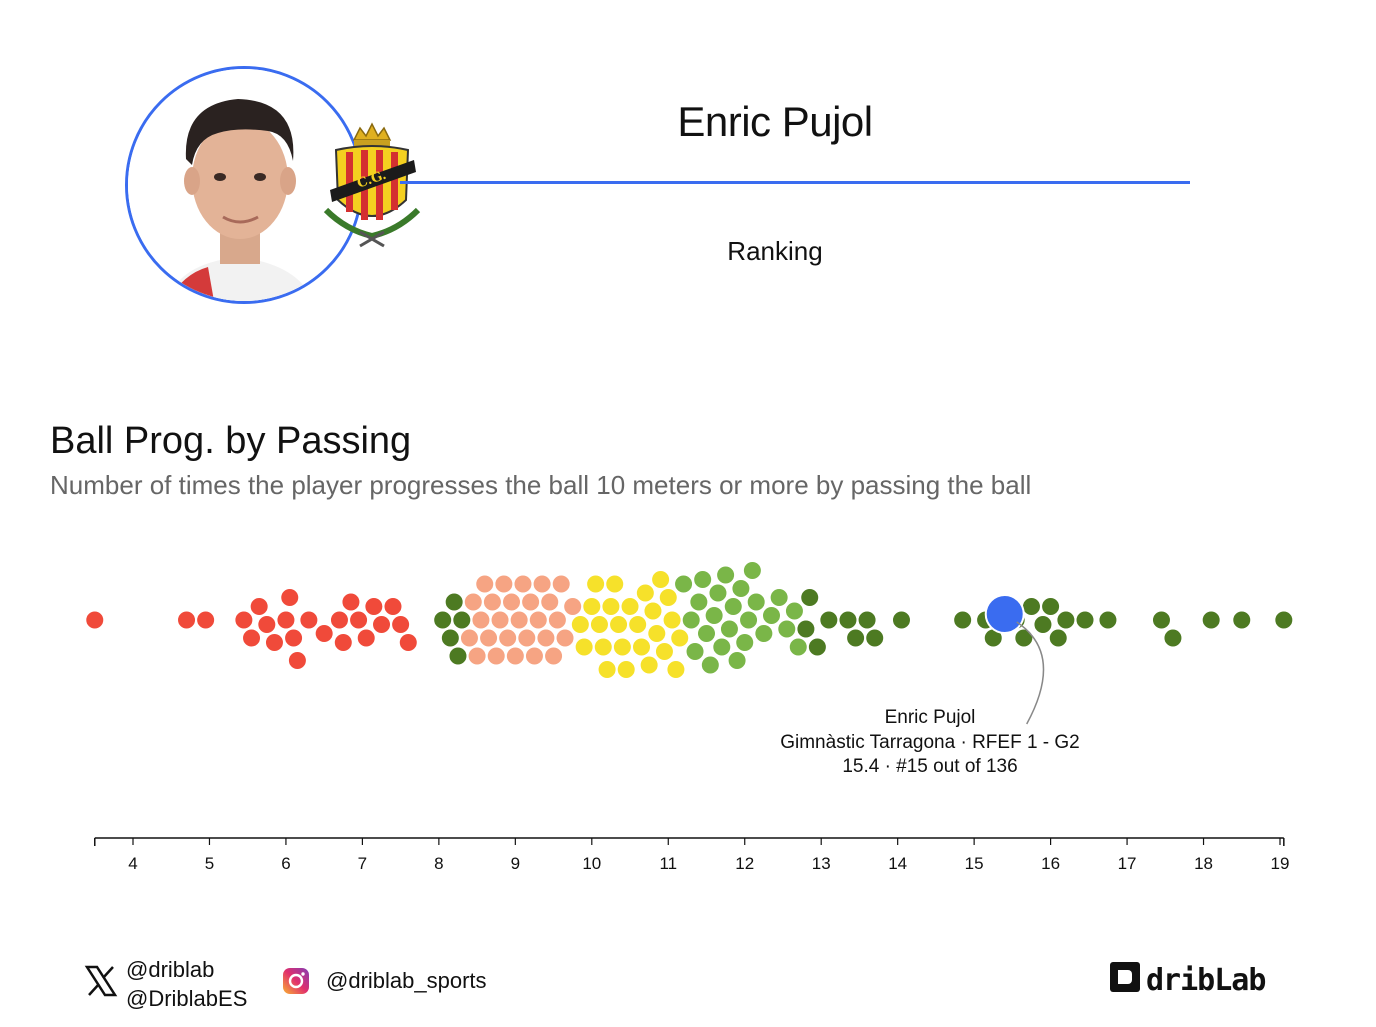  Describe the element at coordinates (974, 863) in the screenshot. I see `x-tick-label: 15` at that location.